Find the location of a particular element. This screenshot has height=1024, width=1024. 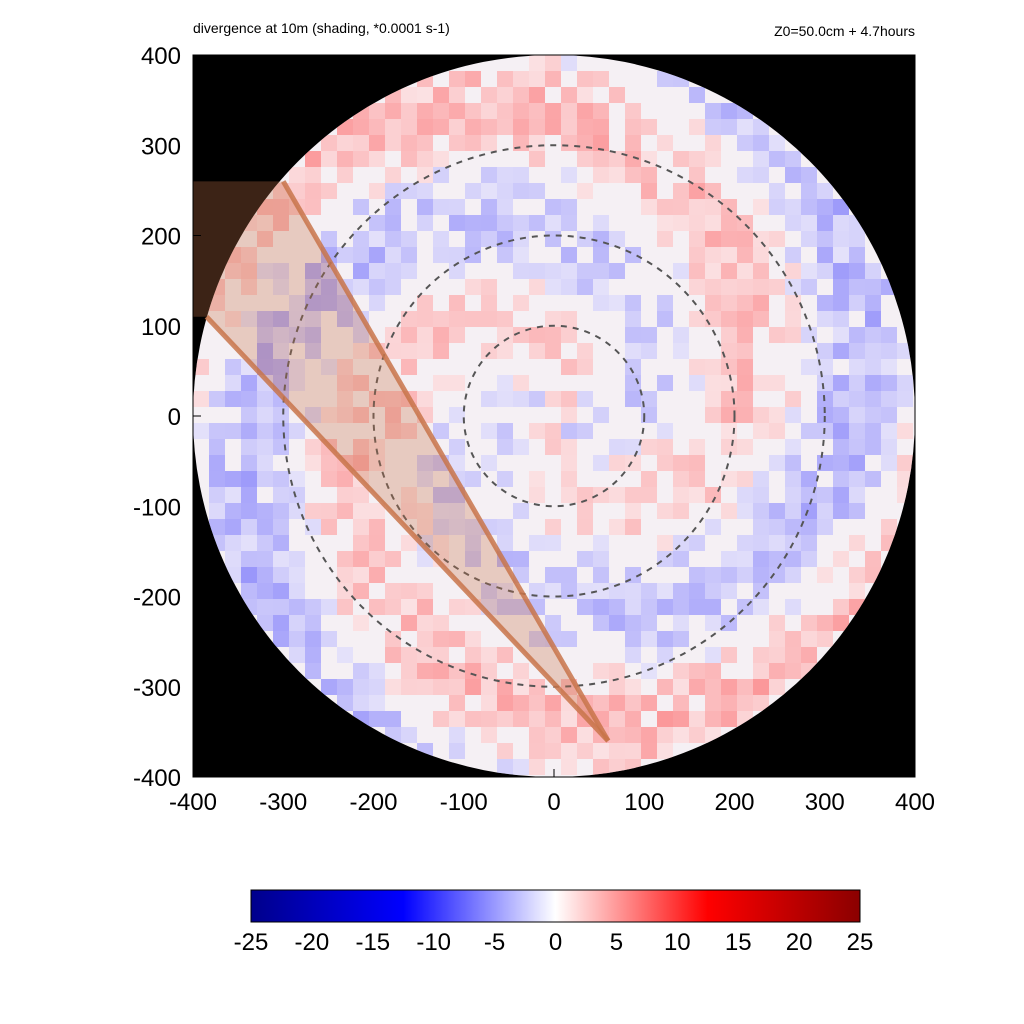

colorbar-tick-label: 15 is located at coordinates (738, 942).